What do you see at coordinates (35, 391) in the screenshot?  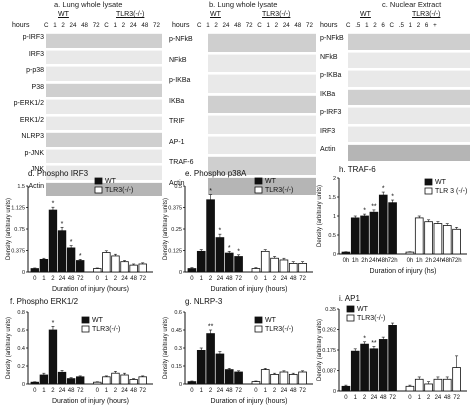 I see `chart-f-x-tick-label: 0` at bounding box center [35, 391].